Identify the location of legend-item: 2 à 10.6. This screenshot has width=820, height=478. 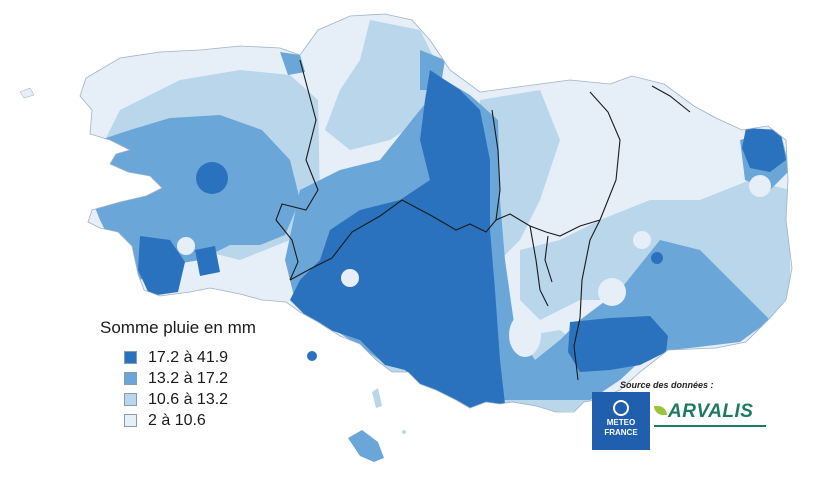
(190, 420).